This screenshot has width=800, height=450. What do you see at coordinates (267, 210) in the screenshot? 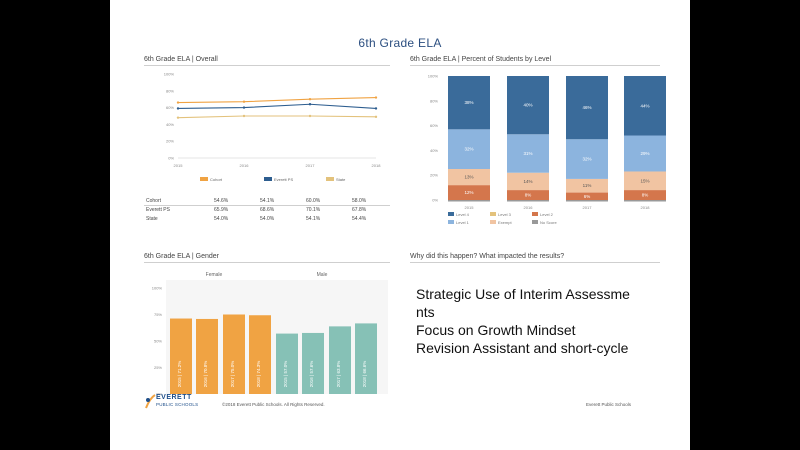
I see `table-cell: 68.6%` at bounding box center [267, 210].